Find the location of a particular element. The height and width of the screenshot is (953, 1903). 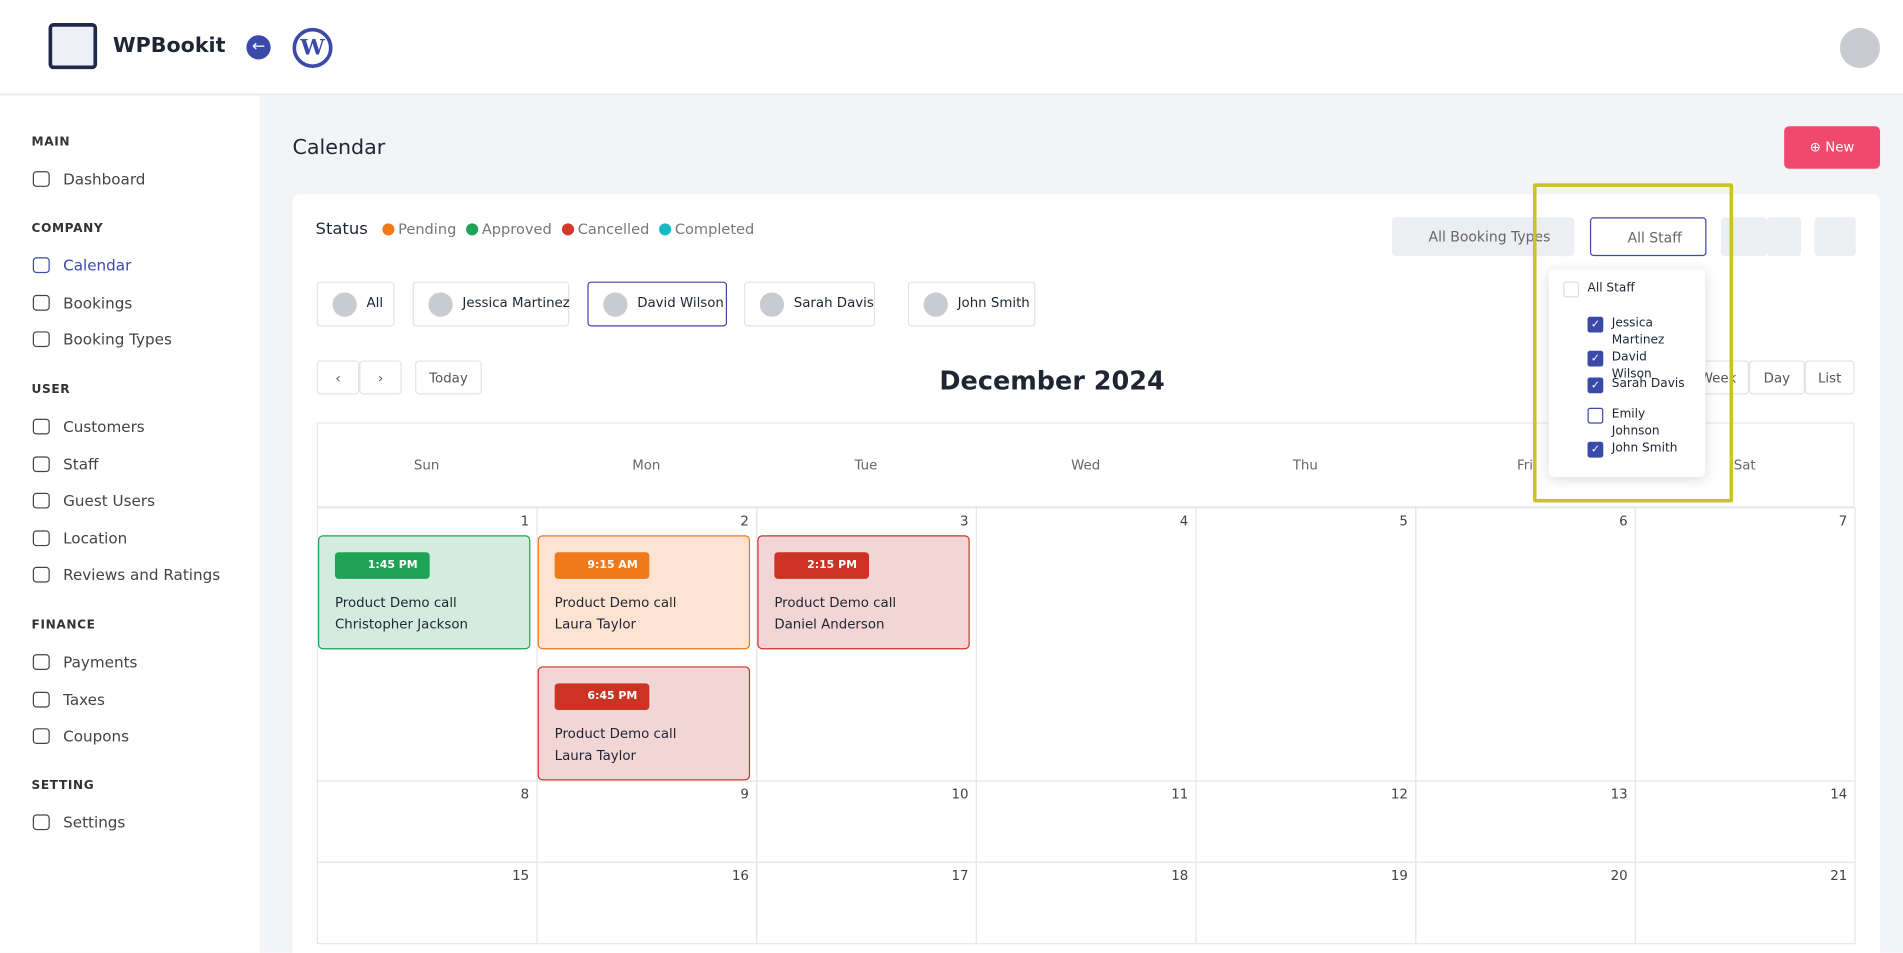

nav-item: Dashboard is located at coordinates (104, 179).